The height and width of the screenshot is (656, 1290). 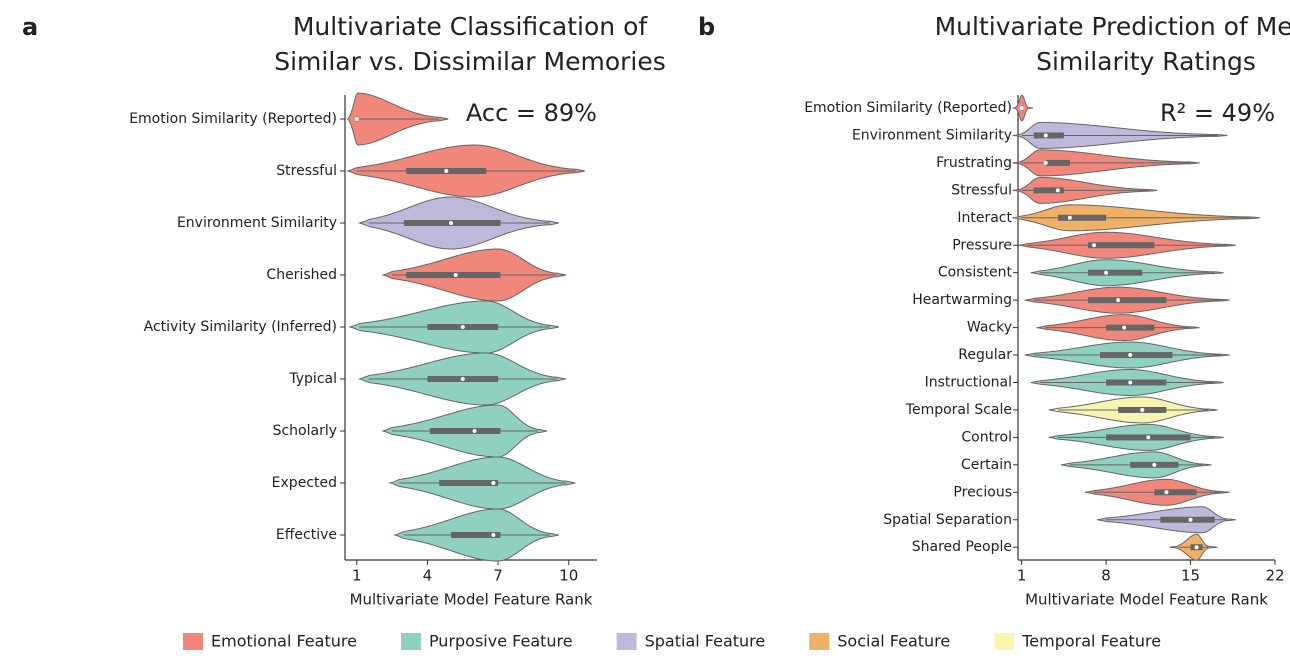 What do you see at coordinates (30, 27) in the screenshot?
I see `panel-label: a` at bounding box center [30, 27].